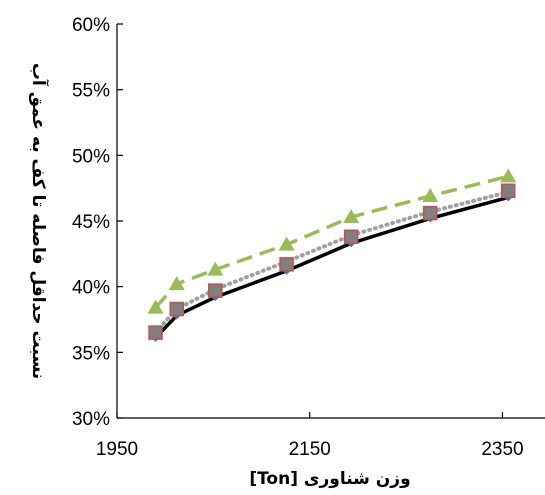 This screenshot has height=495, width=545. What do you see at coordinates (91, 353) in the screenshot?
I see `y-tick-label: 35%` at bounding box center [91, 353].